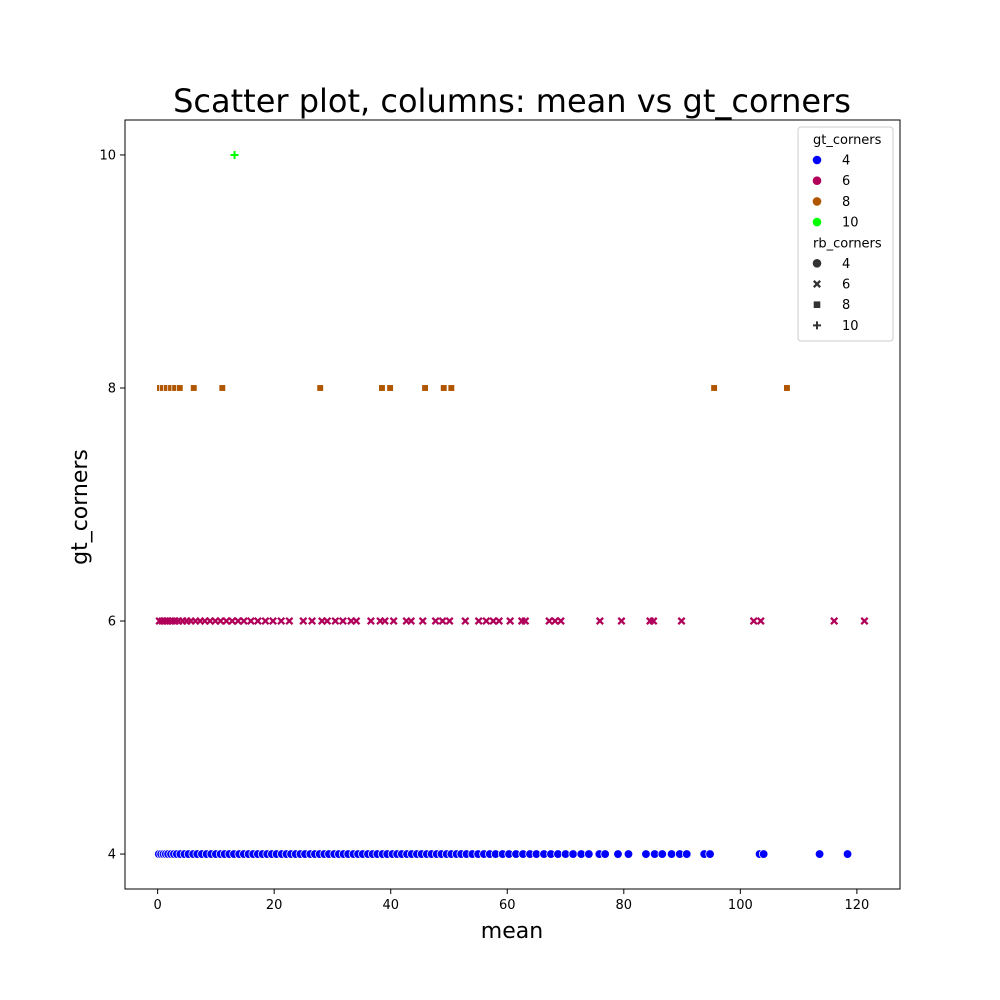  What do you see at coordinates (80, 507) in the screenshot?
I see `y-axis-label: gt_corners` at bounding box center [80, 507].